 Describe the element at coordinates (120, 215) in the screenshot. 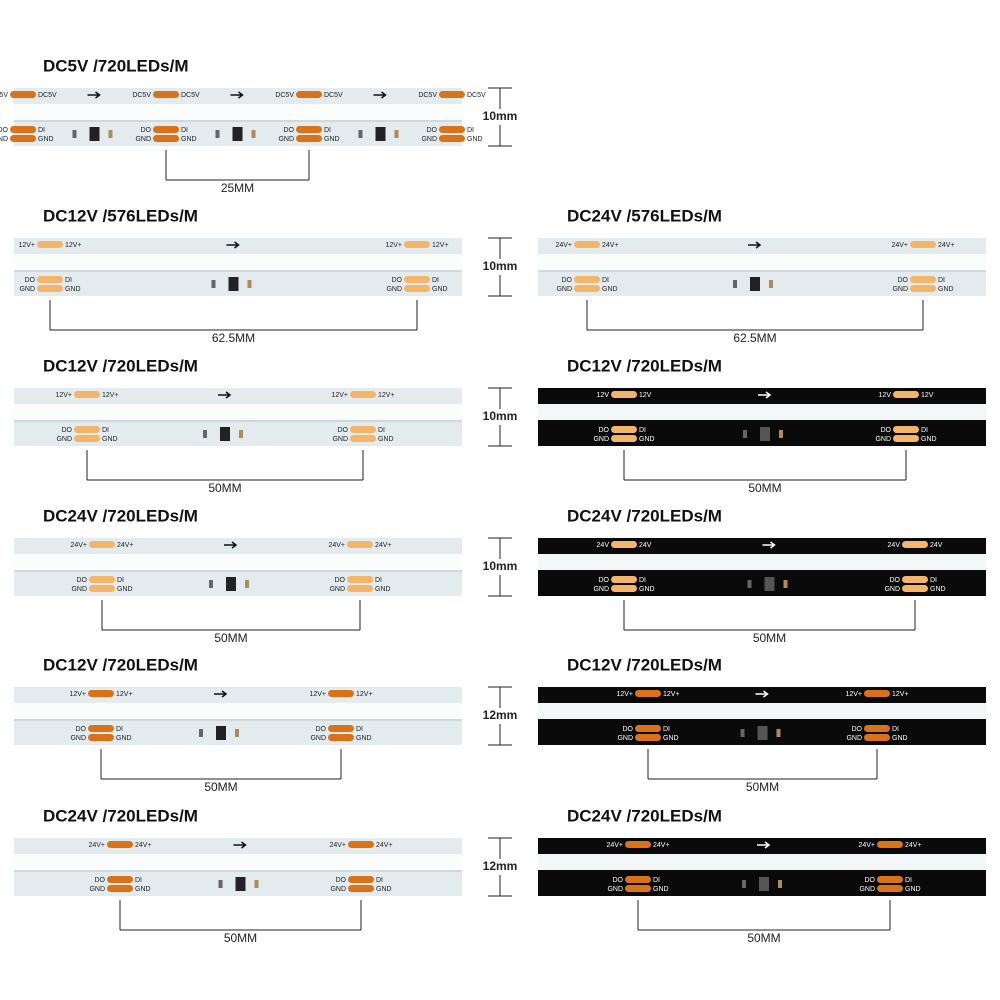

I see `panel-title: DC12V /576LEDs/M` at that location.